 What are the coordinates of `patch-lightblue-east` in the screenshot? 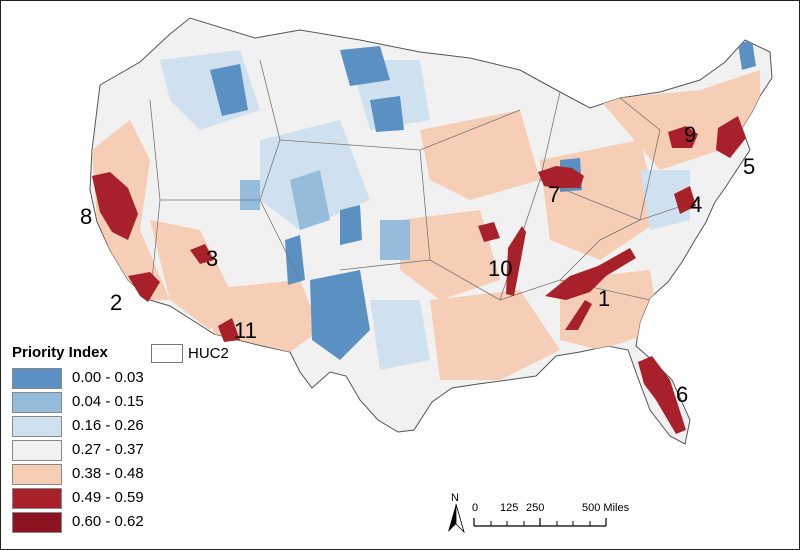 It's located at (665, 200).